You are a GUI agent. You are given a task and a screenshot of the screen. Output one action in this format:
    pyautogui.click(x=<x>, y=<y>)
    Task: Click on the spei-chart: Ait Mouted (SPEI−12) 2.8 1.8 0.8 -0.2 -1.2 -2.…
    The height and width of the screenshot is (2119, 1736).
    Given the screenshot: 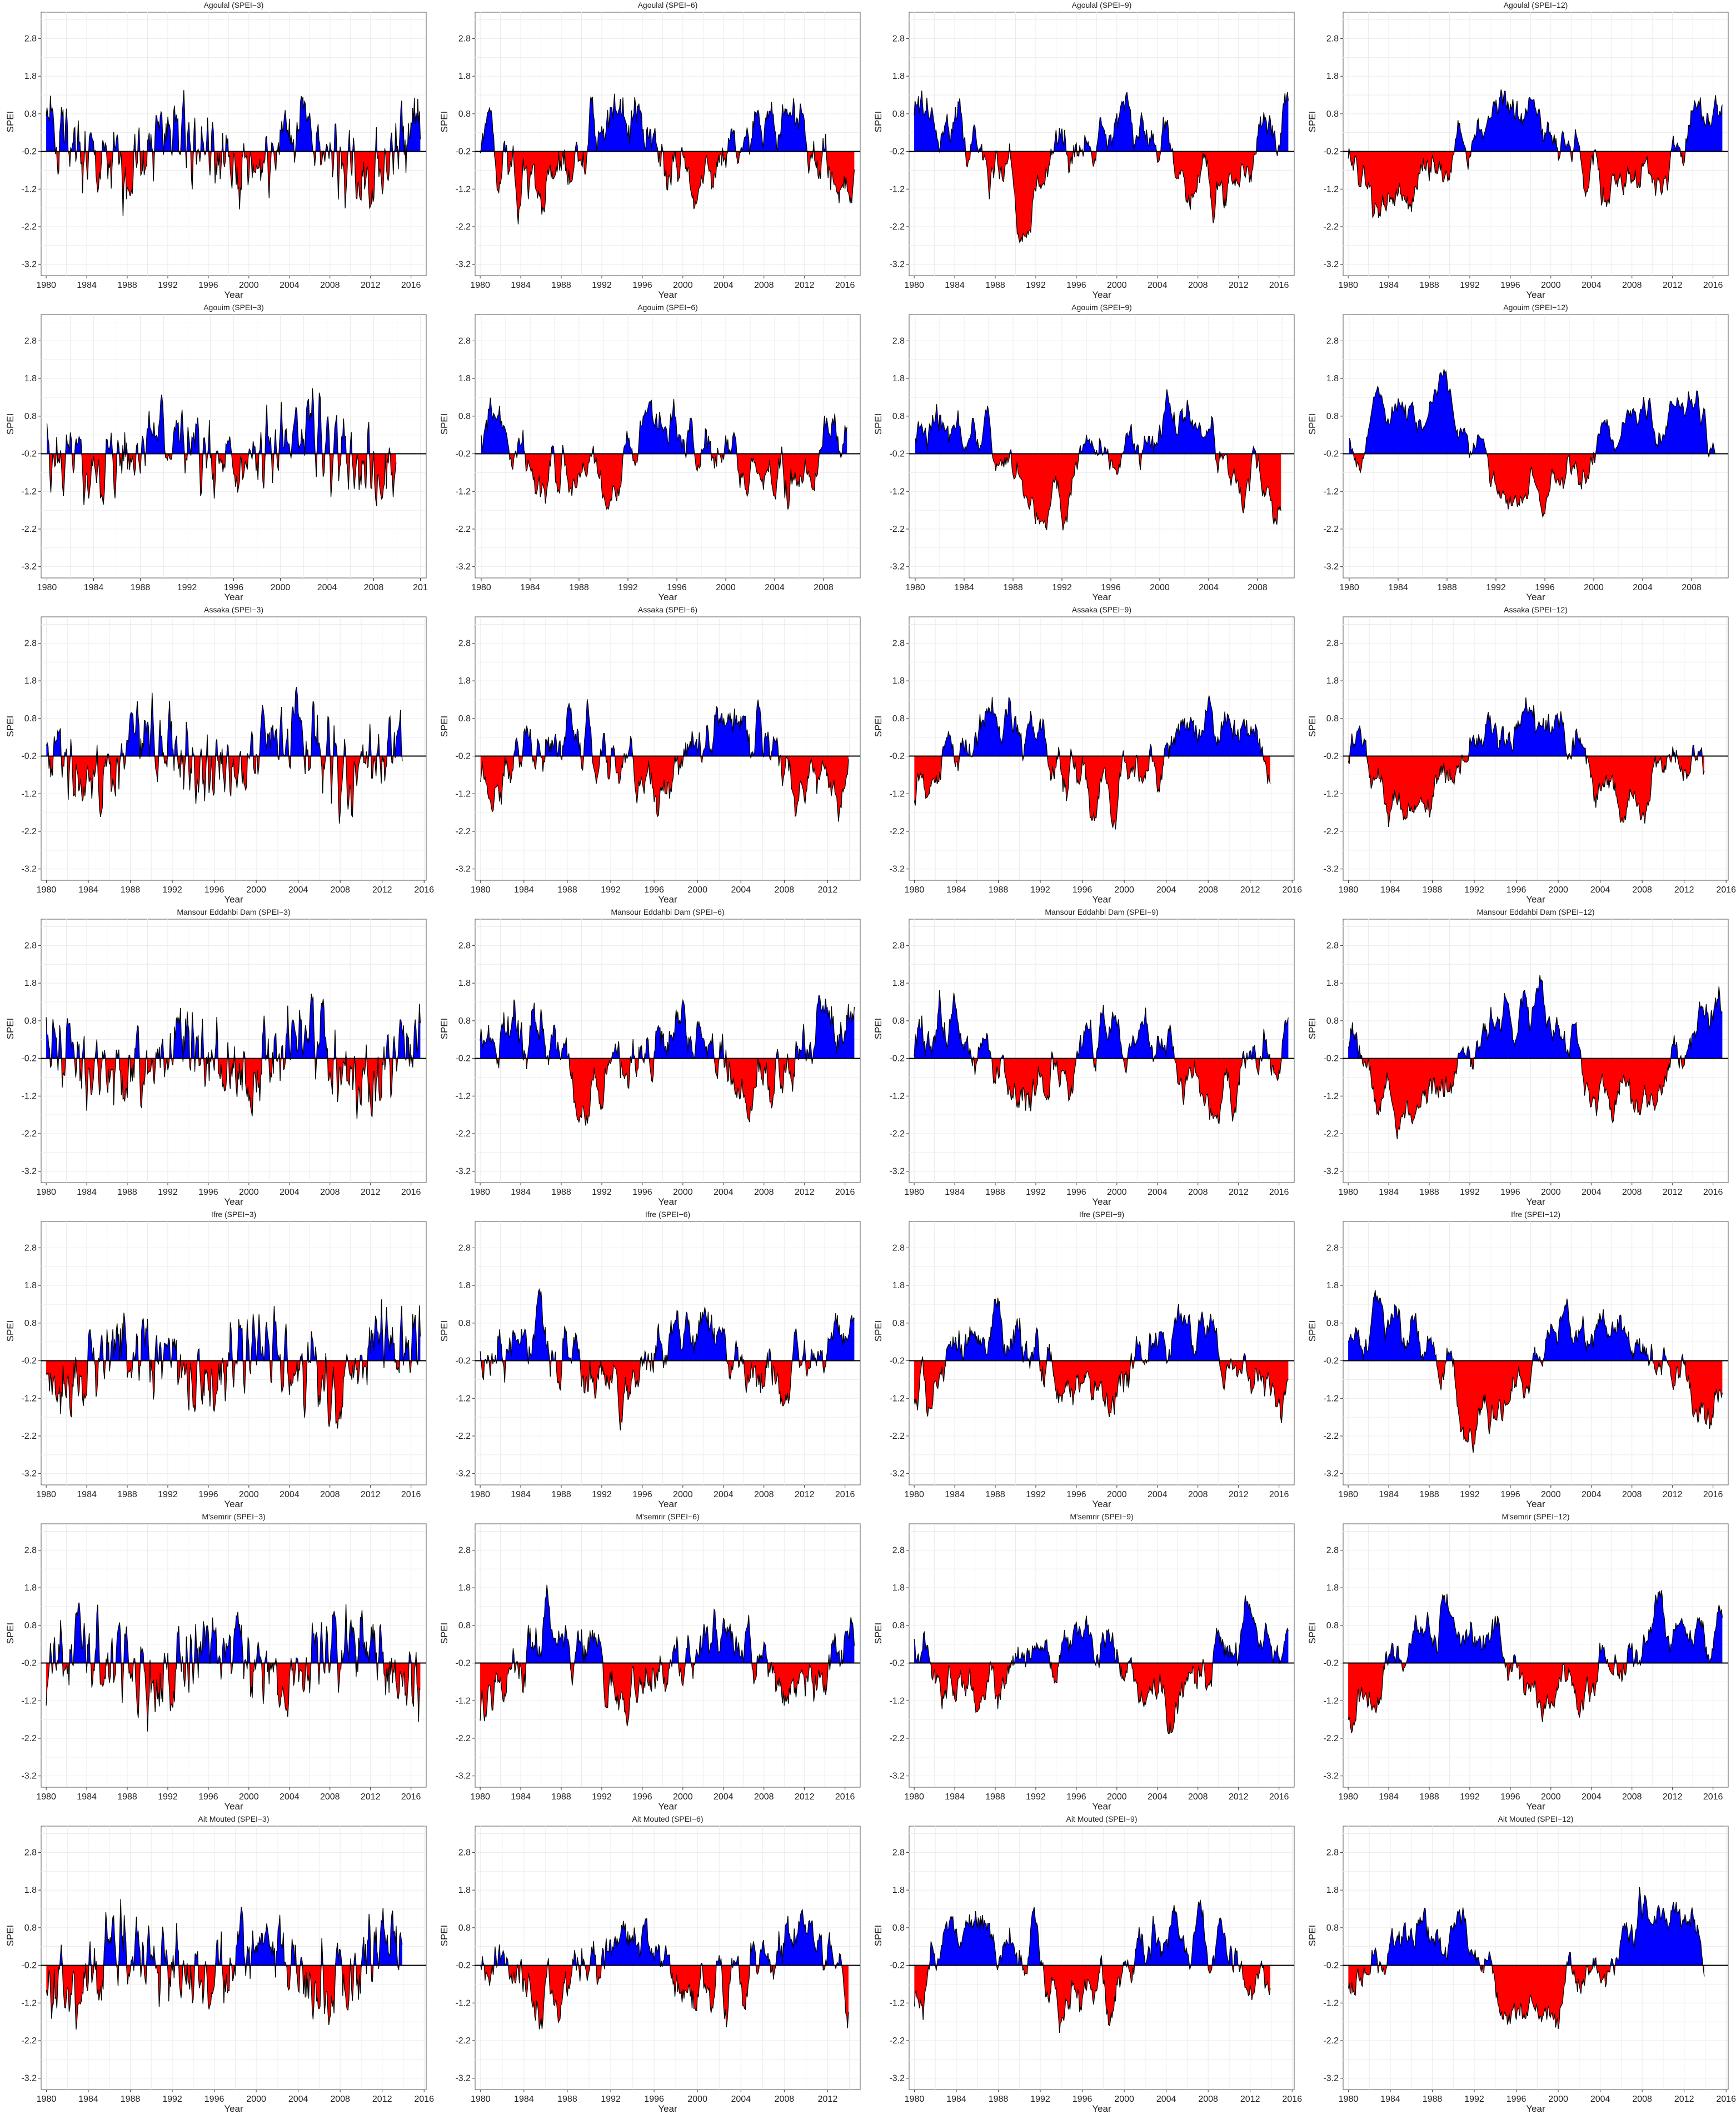 What is the action you would take?
    pyautogui.click(x=1521, y=1964)
    